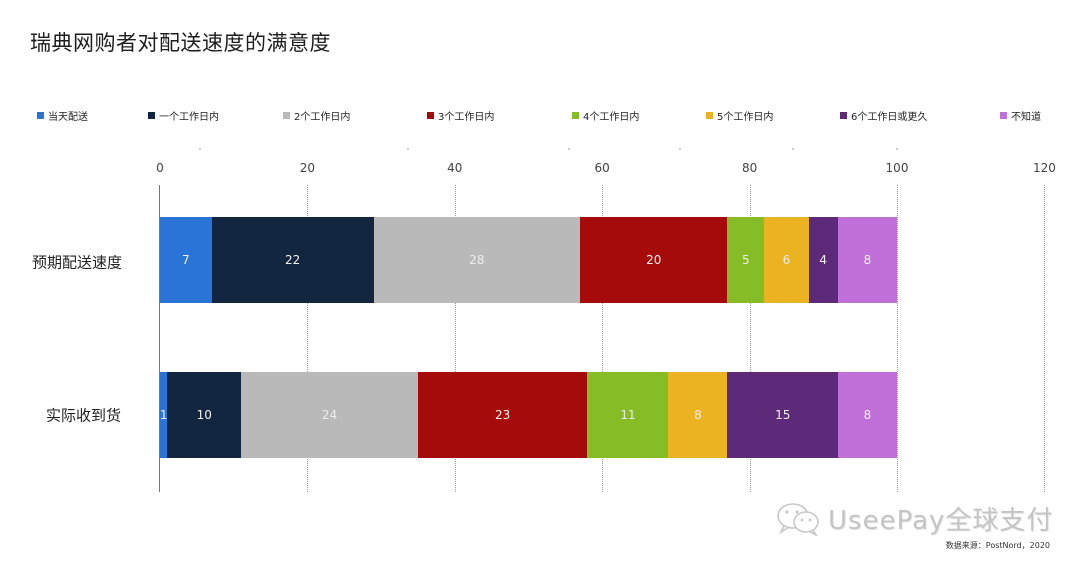  I want to click on bar-segment: 1, so click(164, 415).